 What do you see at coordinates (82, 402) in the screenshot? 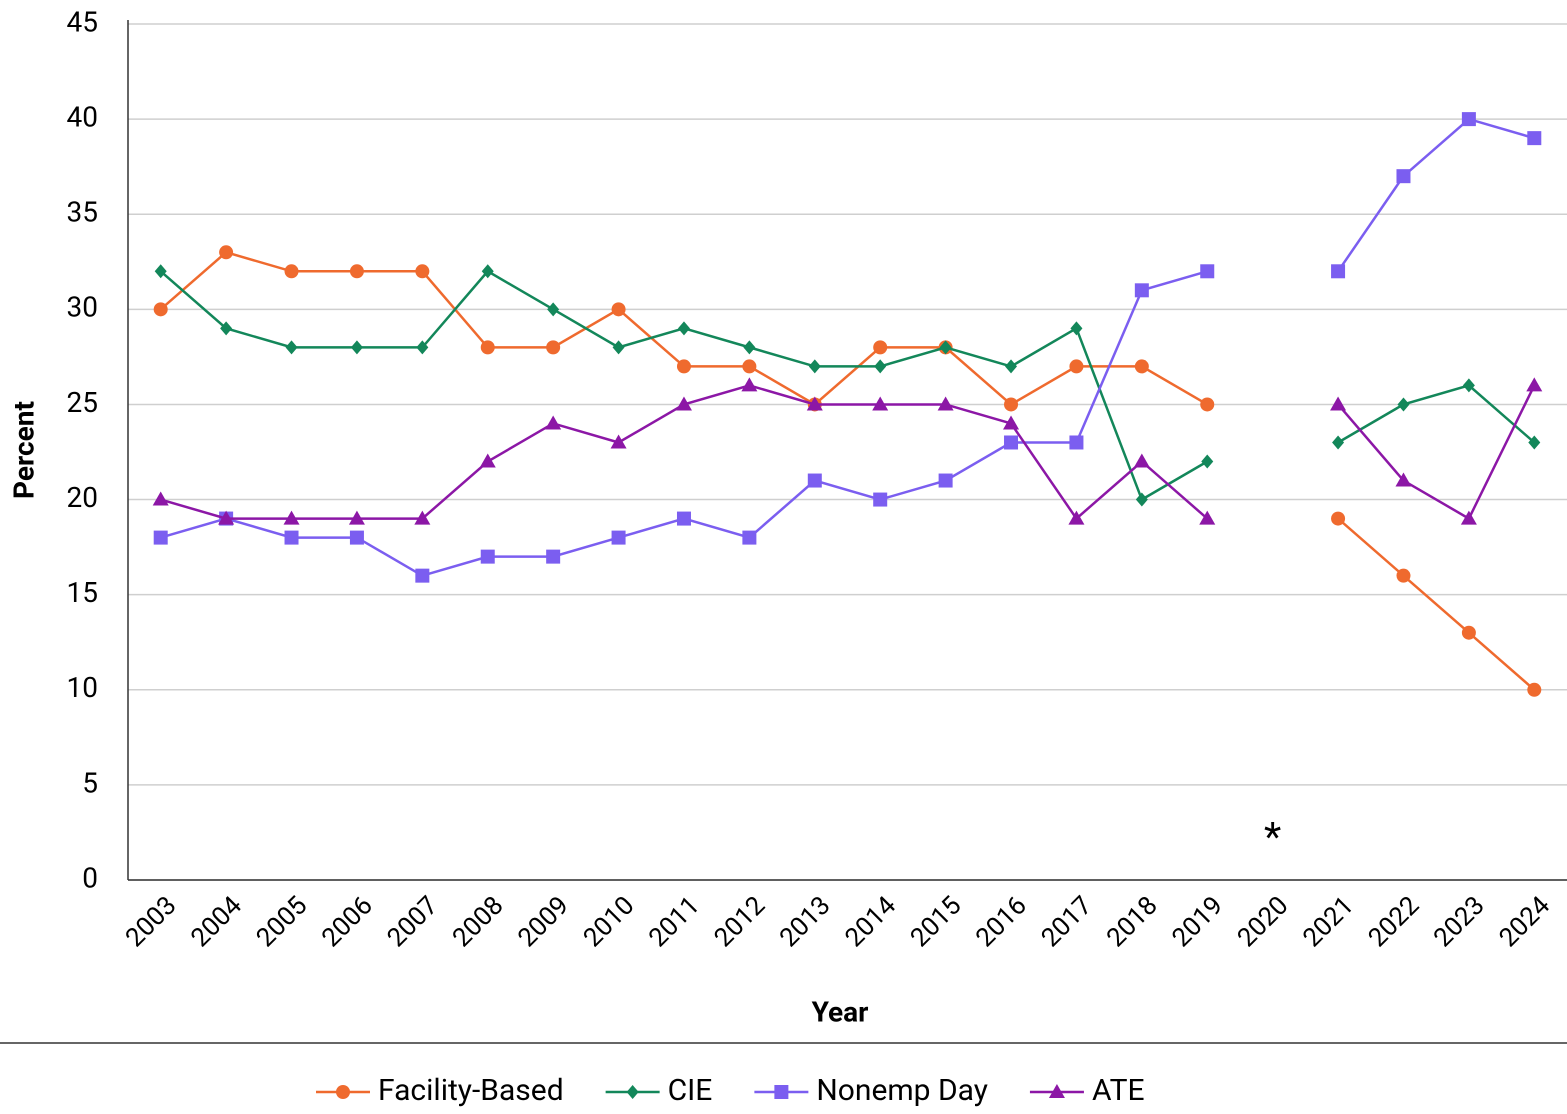
I see `y-tick-label: 25` at bounding box center [82, 402].